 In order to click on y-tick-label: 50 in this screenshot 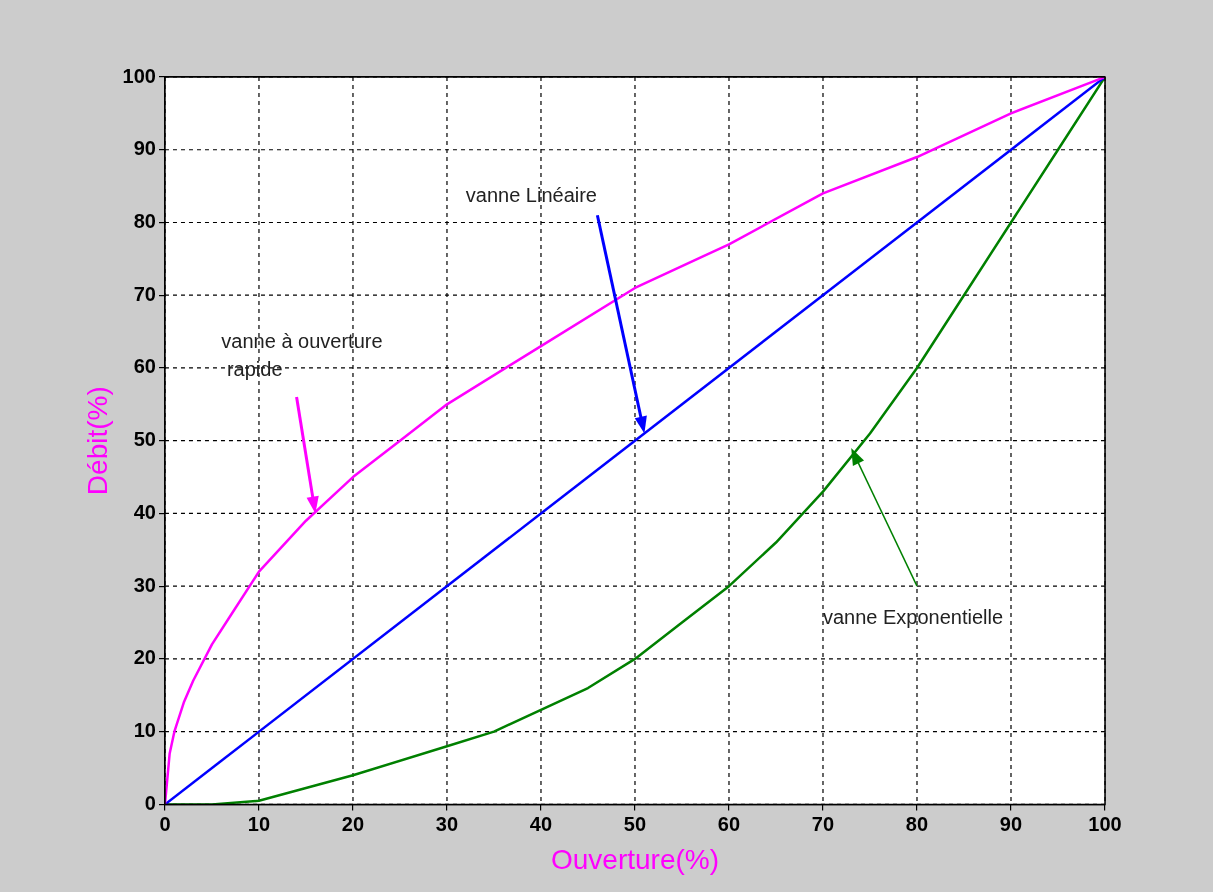, I will do `click(144, 439)`.